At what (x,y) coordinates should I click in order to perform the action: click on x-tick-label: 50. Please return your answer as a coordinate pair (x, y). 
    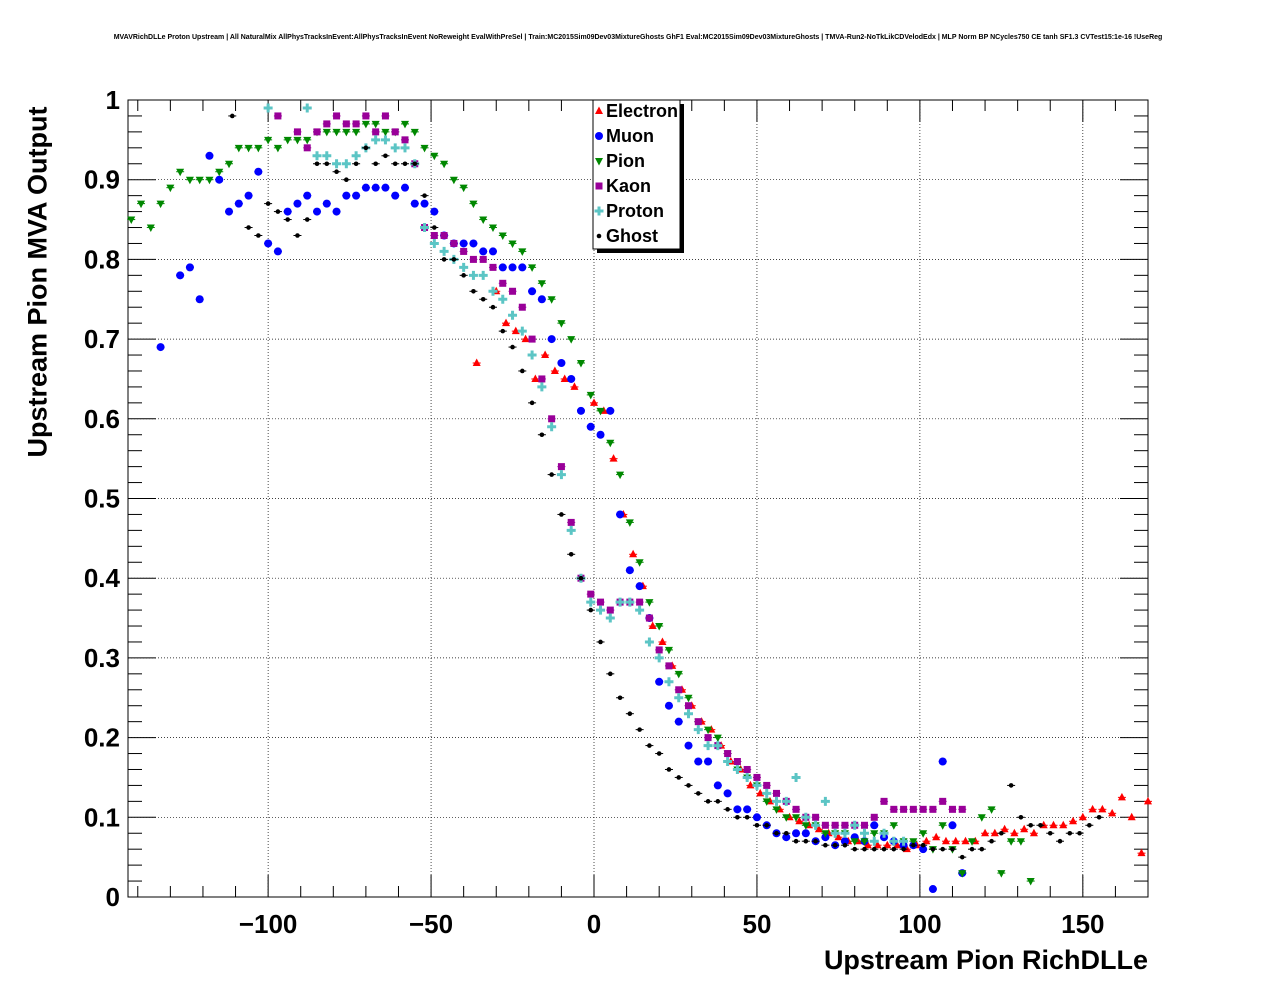
    Looking at the image, I should click on (756, 924).